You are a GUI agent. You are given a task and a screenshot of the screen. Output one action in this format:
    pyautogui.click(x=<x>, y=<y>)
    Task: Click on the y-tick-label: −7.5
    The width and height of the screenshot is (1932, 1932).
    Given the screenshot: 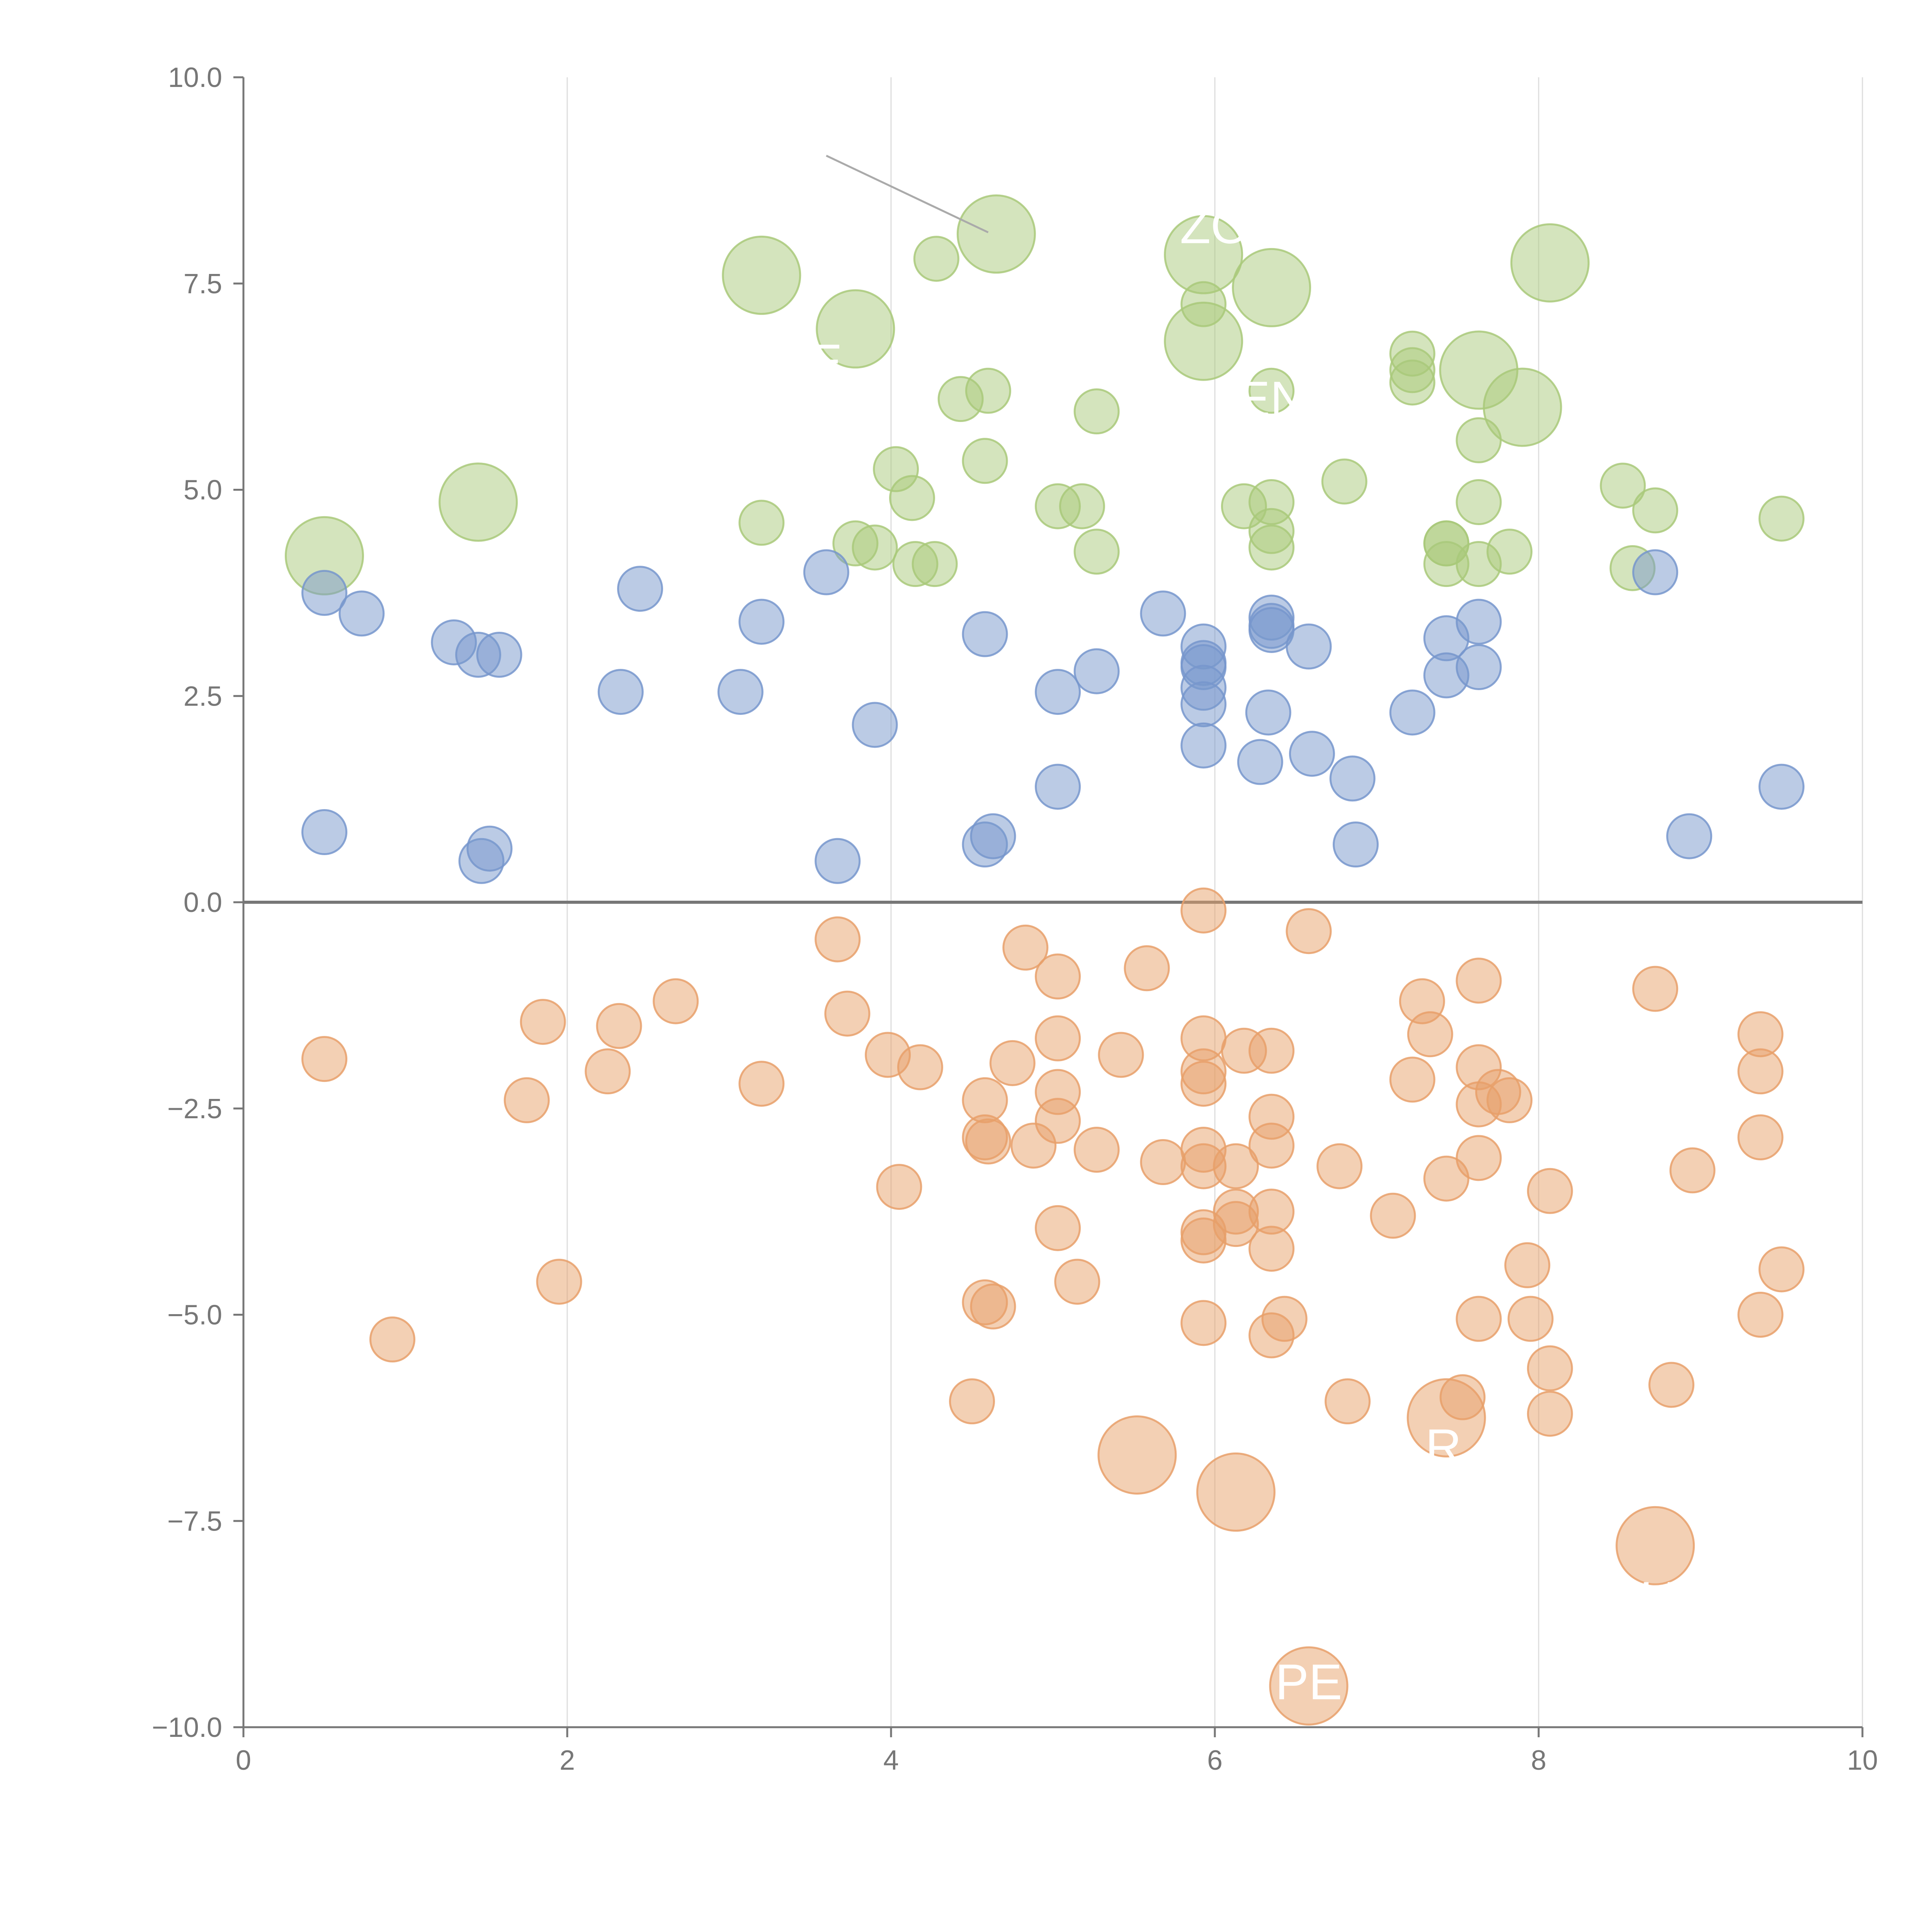 What is the action you would take?
    pyautogui.click(x=194, y=1522)
    